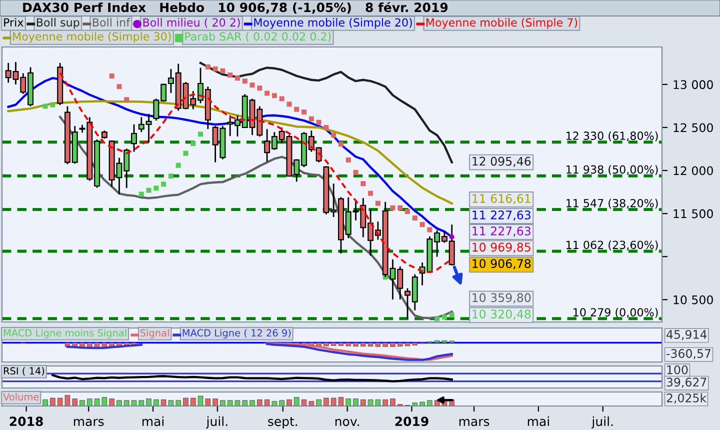 The width and height of the screenshot is (720, 430). I want to click on data-label: 10 969,85, so click(501, 247).